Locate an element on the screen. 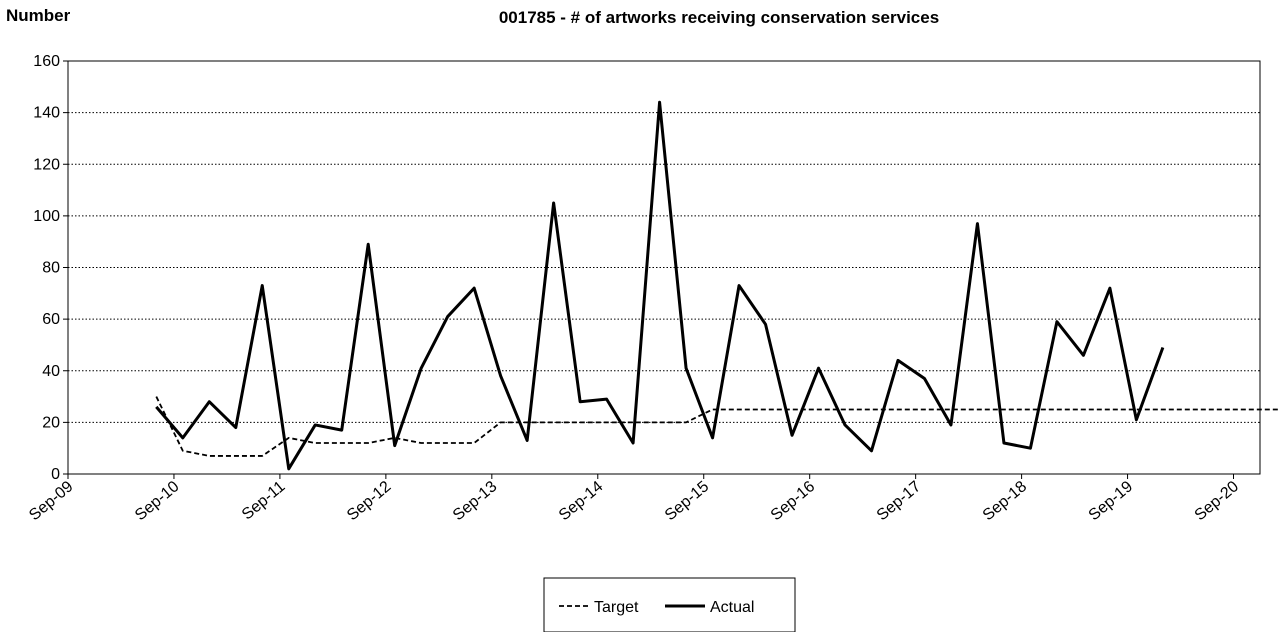  x-tick-label: Sep-15 is located at coordinates (687, 501).